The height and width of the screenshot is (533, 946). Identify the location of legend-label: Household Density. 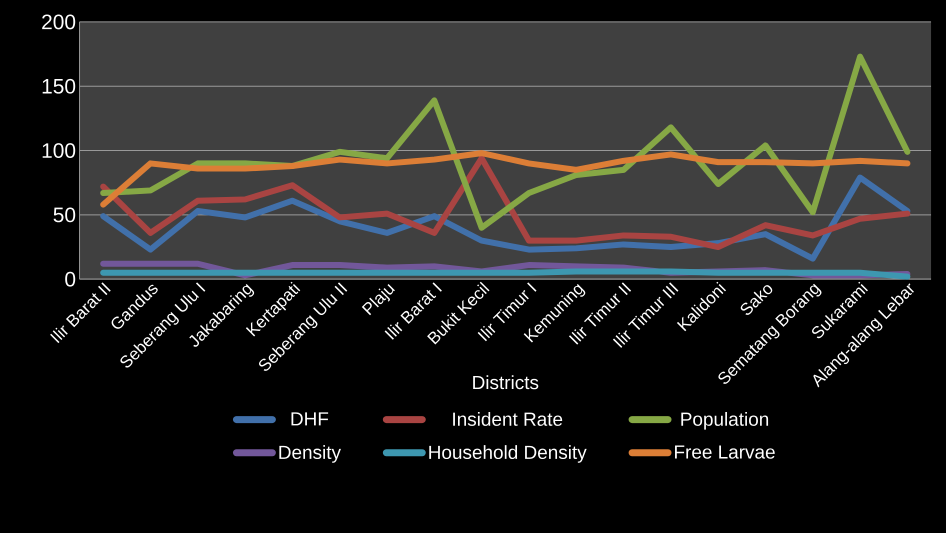
(508, 453).